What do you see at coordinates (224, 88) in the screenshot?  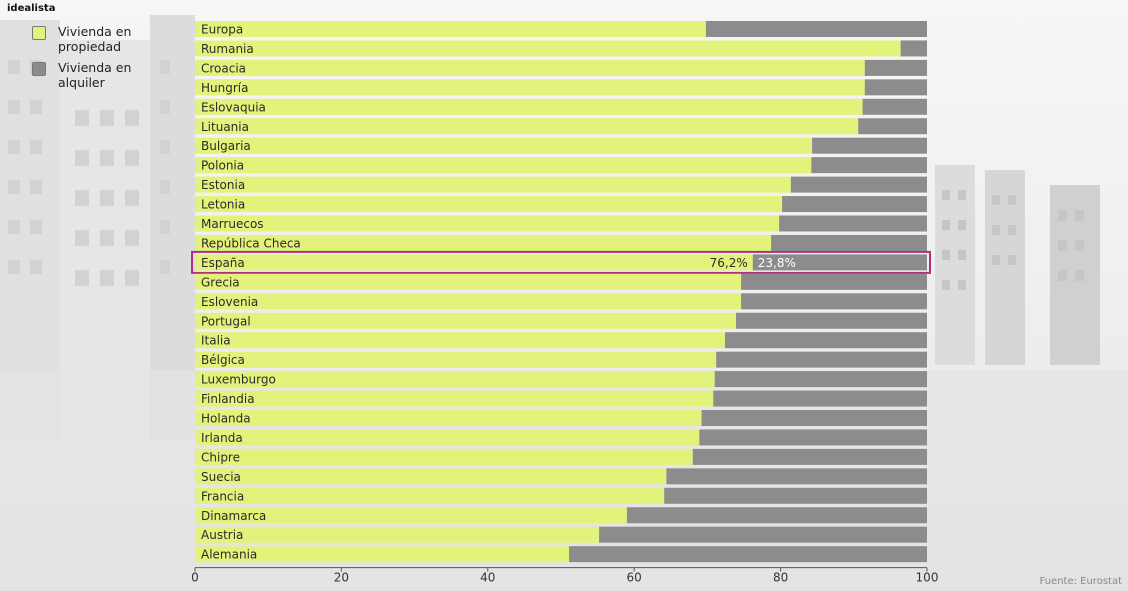 I see `category-label-hungria: Hungría` at bounding box center [224, 88].